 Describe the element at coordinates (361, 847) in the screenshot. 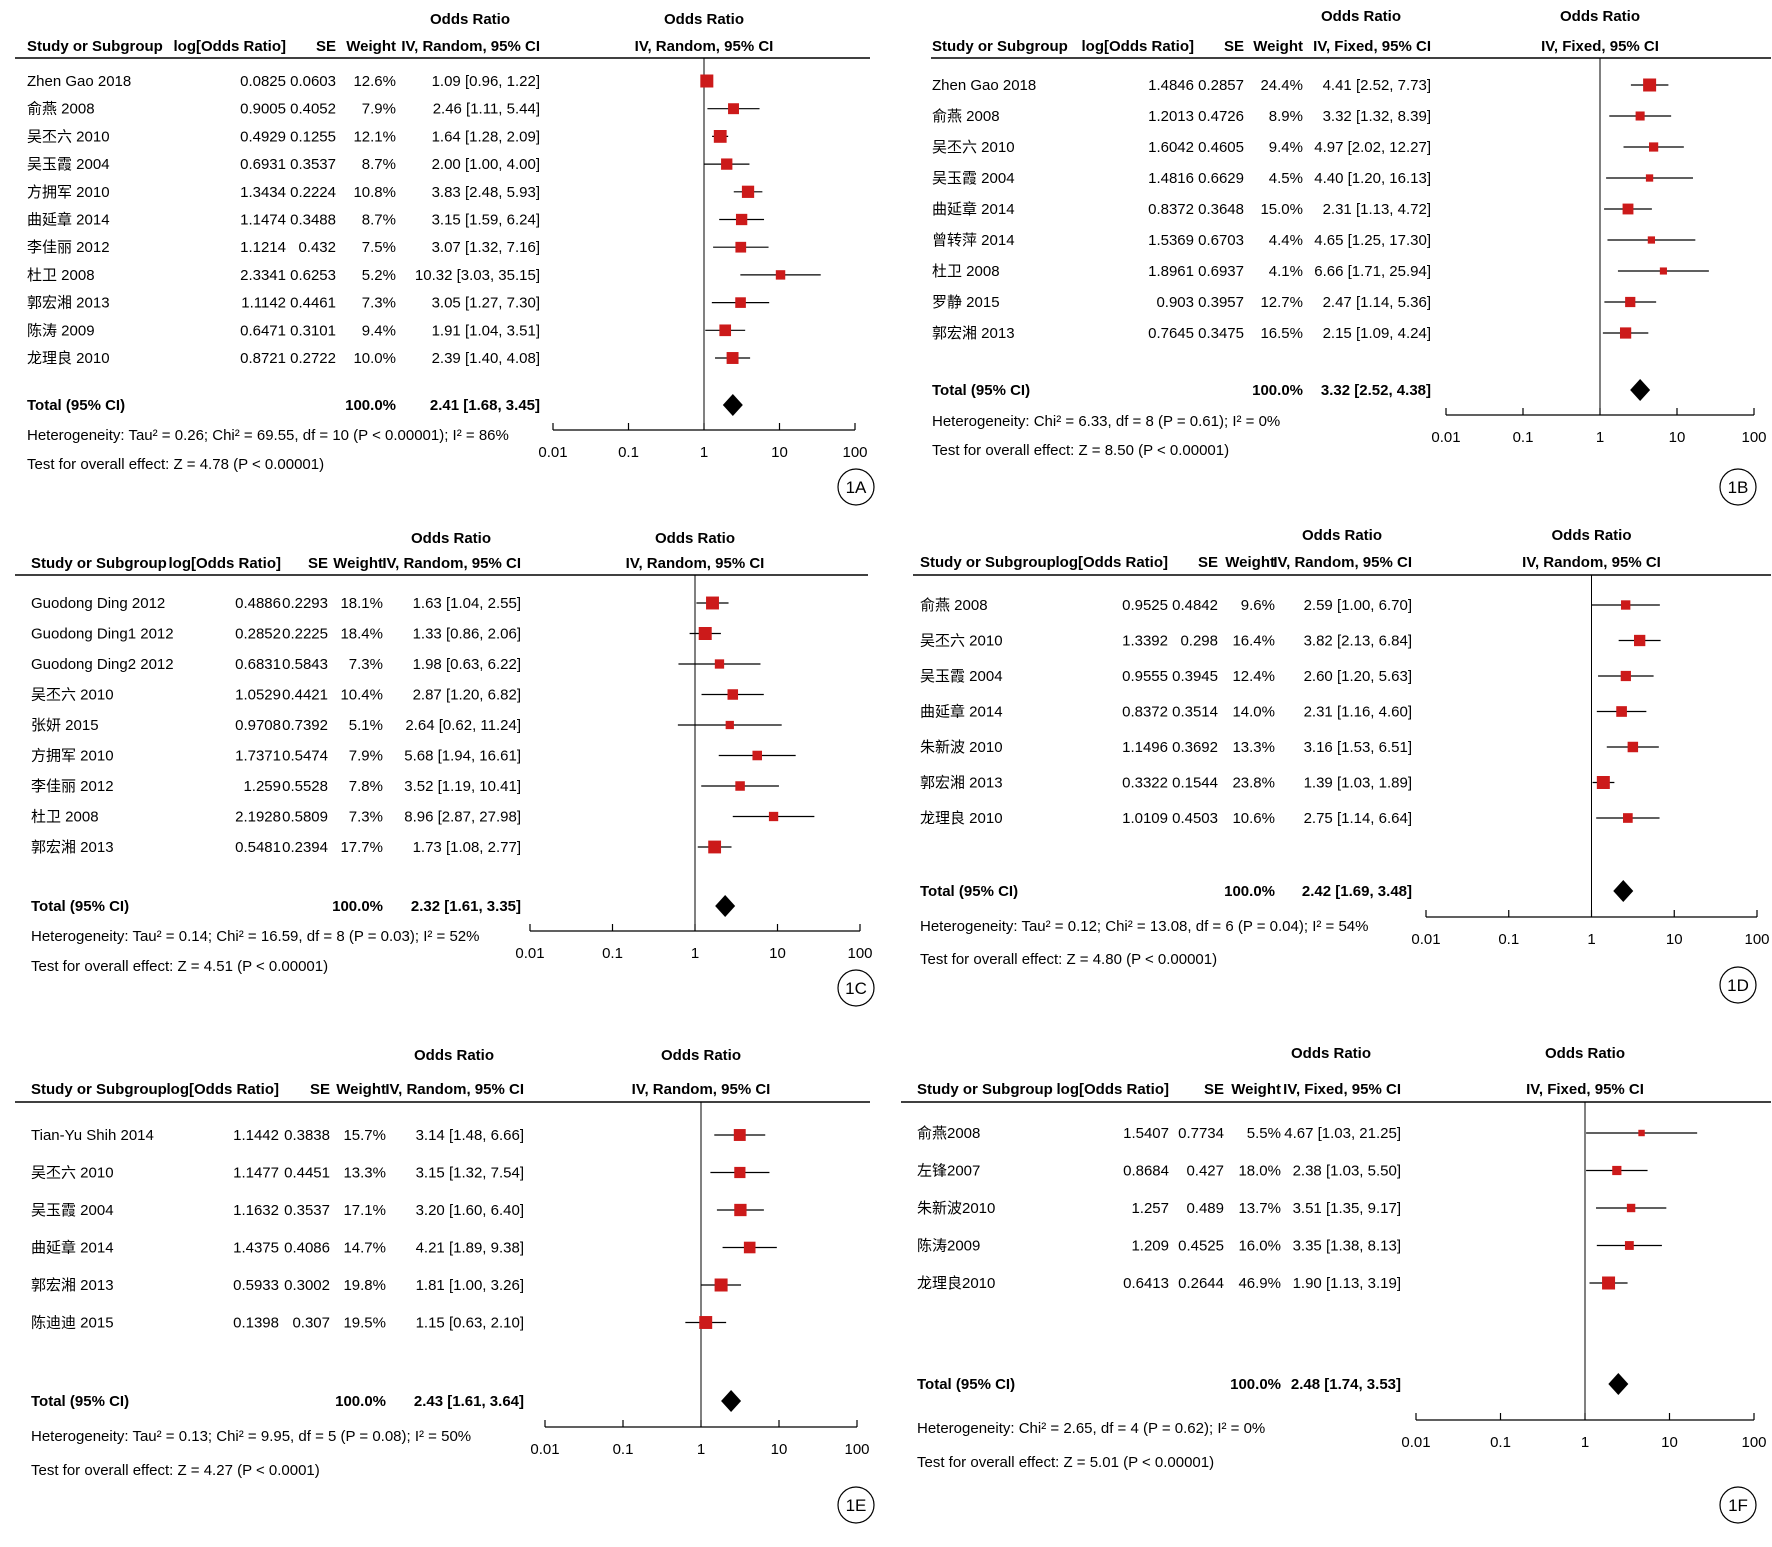

I see `study-weight: 17.7%` at that location.